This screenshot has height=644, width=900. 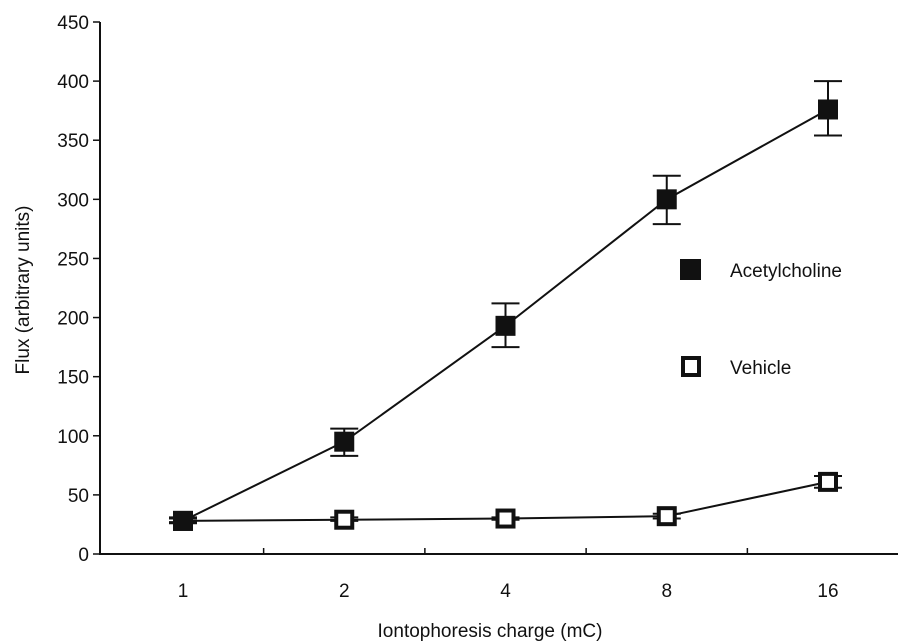 What do you see at coordinates (760, 368) in the screenshot?
I see `legend-label-vehicle: Vehicle` at bounding box center [760, 368].